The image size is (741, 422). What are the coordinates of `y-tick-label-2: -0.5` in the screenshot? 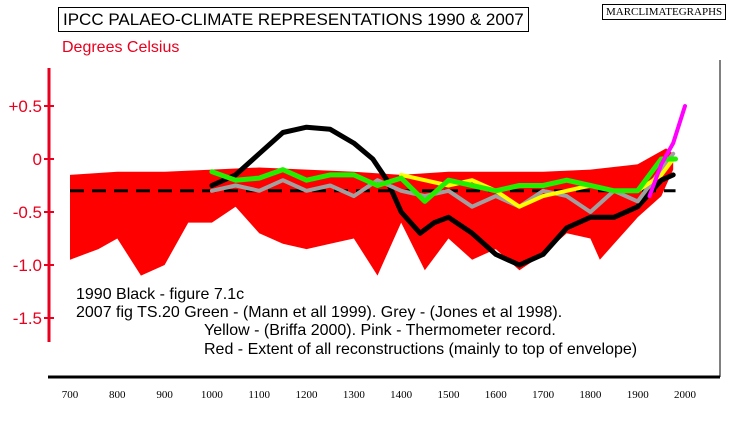 It's located at (27, 212).